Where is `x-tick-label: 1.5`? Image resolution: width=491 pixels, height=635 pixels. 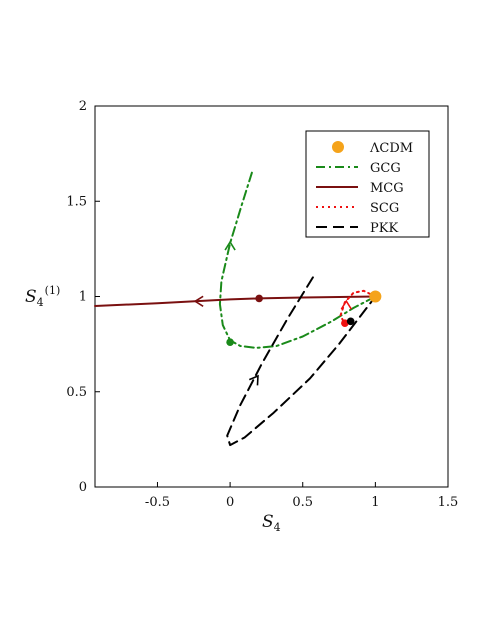
x-tick-label: 1.5 is located at coordinates (448, 502).